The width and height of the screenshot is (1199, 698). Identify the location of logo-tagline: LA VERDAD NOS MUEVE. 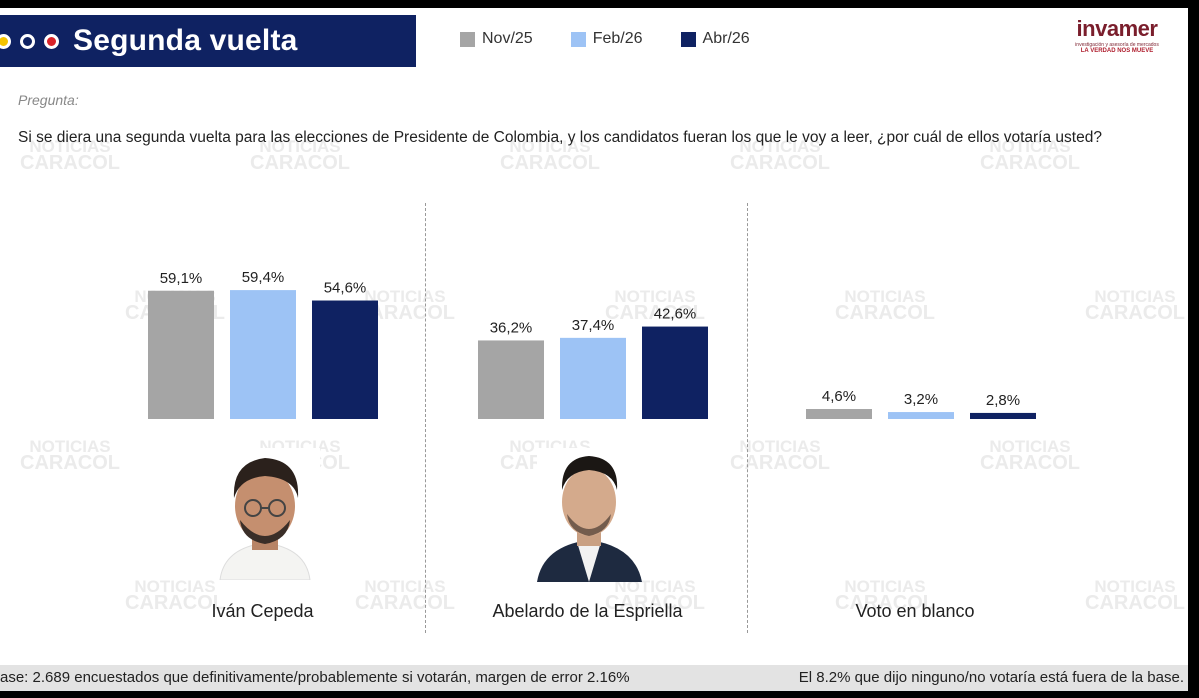
(1117, 51).